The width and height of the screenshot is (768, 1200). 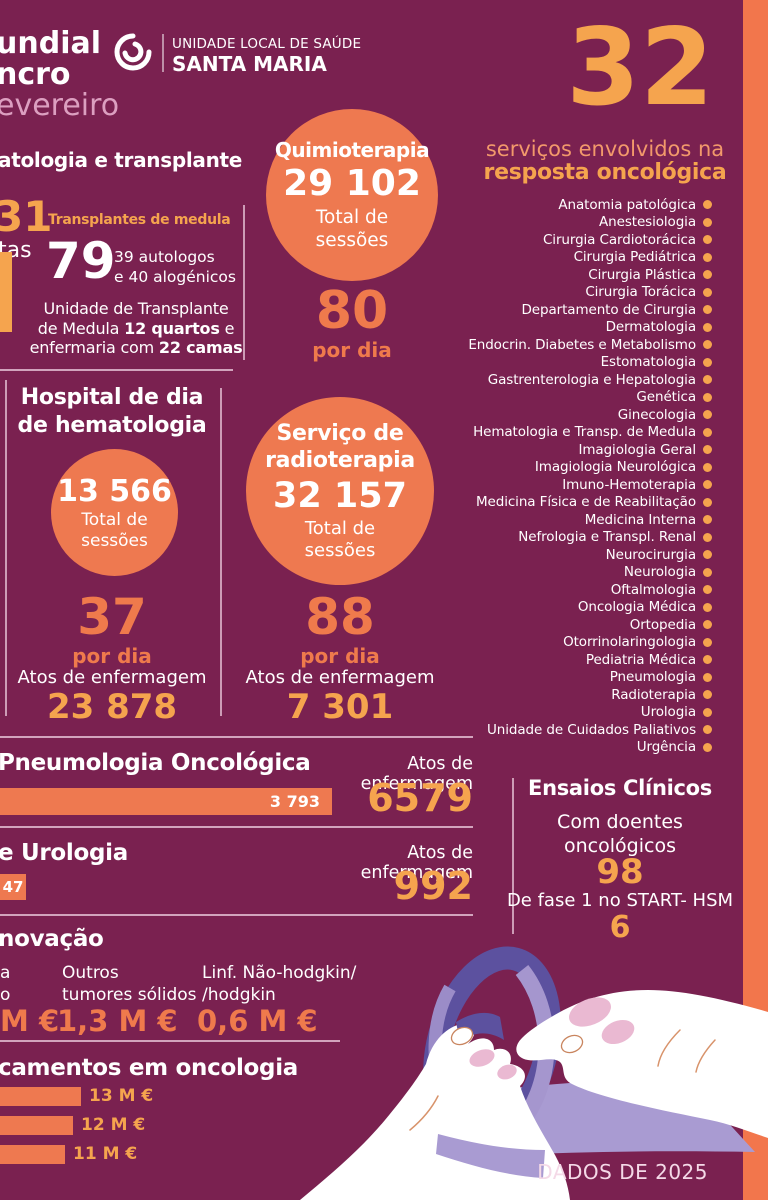 I want to click on service-item: Departamento de Cirurgia, so click(x=571, y=310).